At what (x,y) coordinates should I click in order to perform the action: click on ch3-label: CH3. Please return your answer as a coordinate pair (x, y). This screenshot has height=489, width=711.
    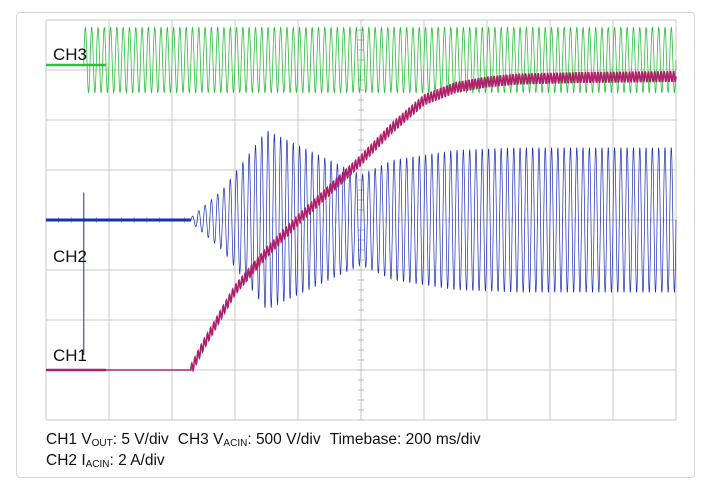
    Looking at the image, I should click on (70, 54).